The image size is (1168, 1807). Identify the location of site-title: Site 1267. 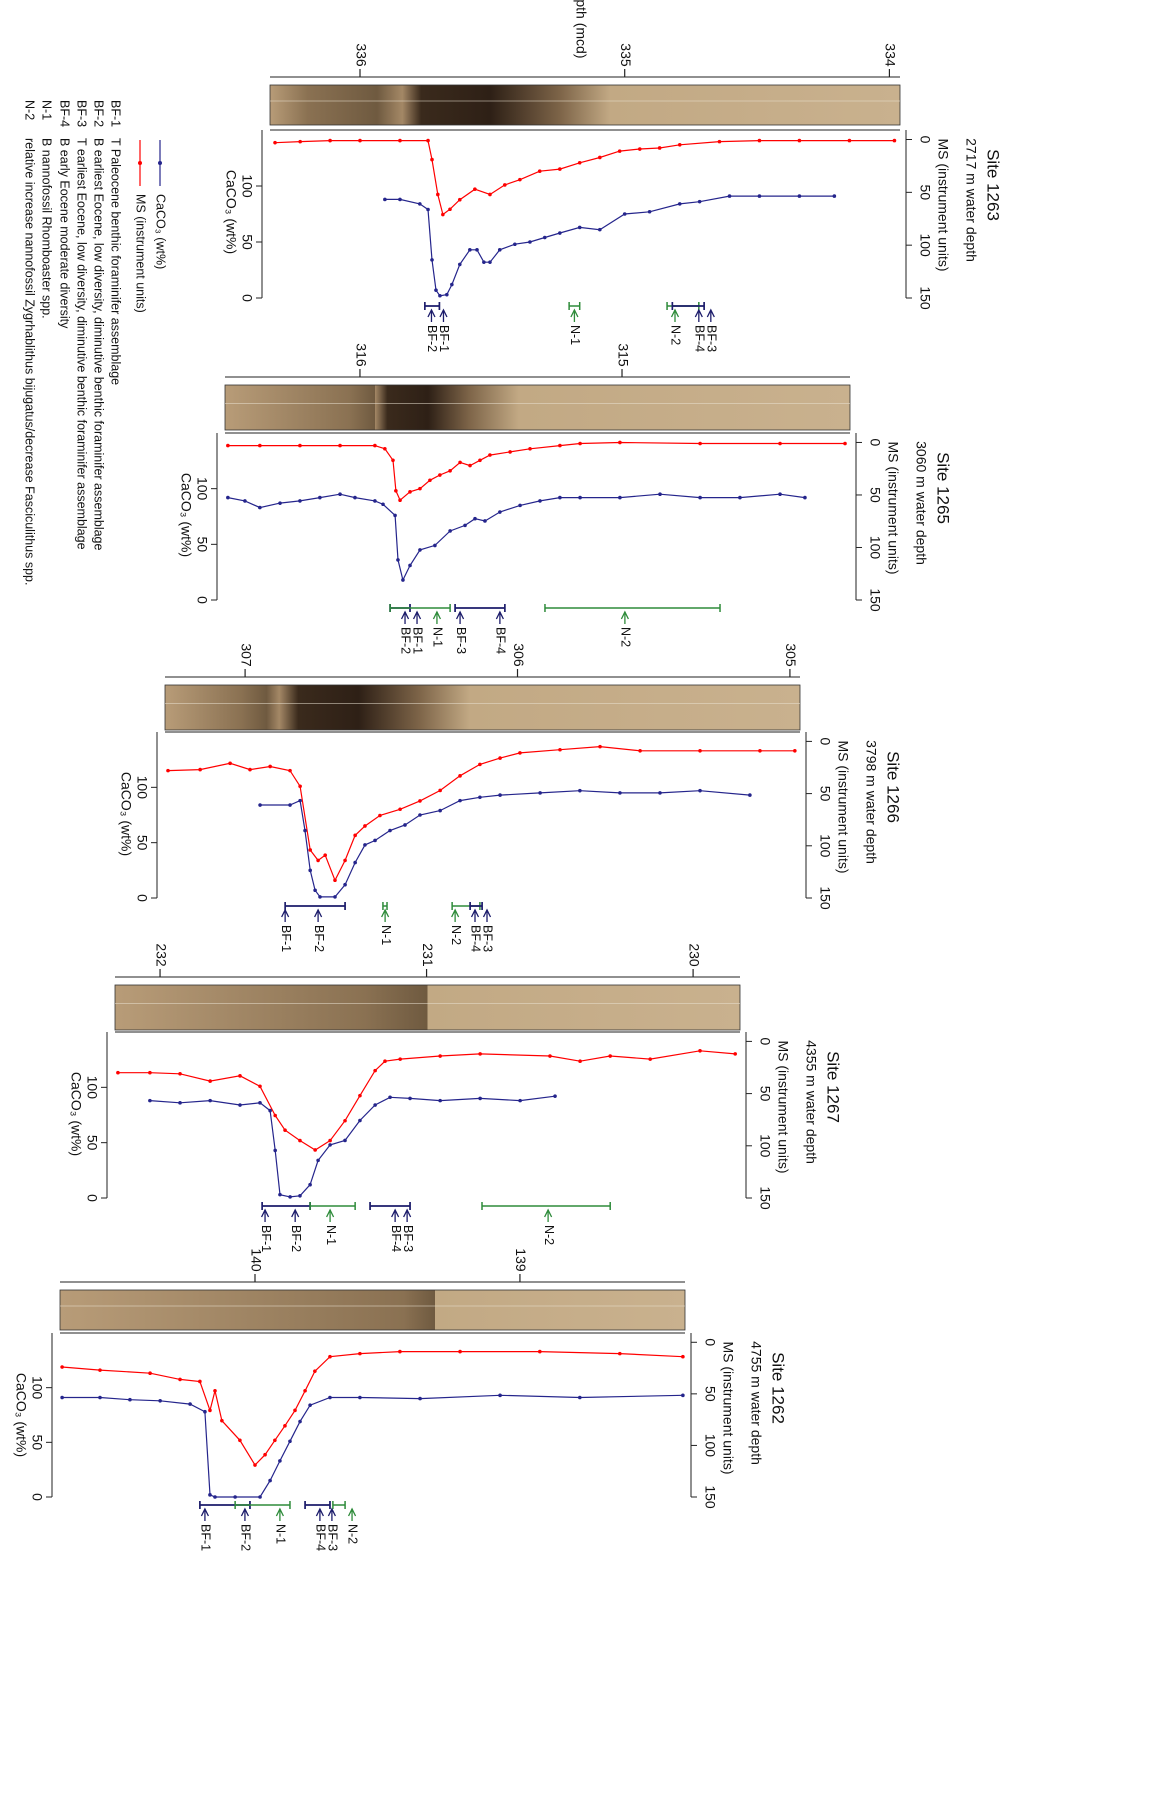
(833, 1087).